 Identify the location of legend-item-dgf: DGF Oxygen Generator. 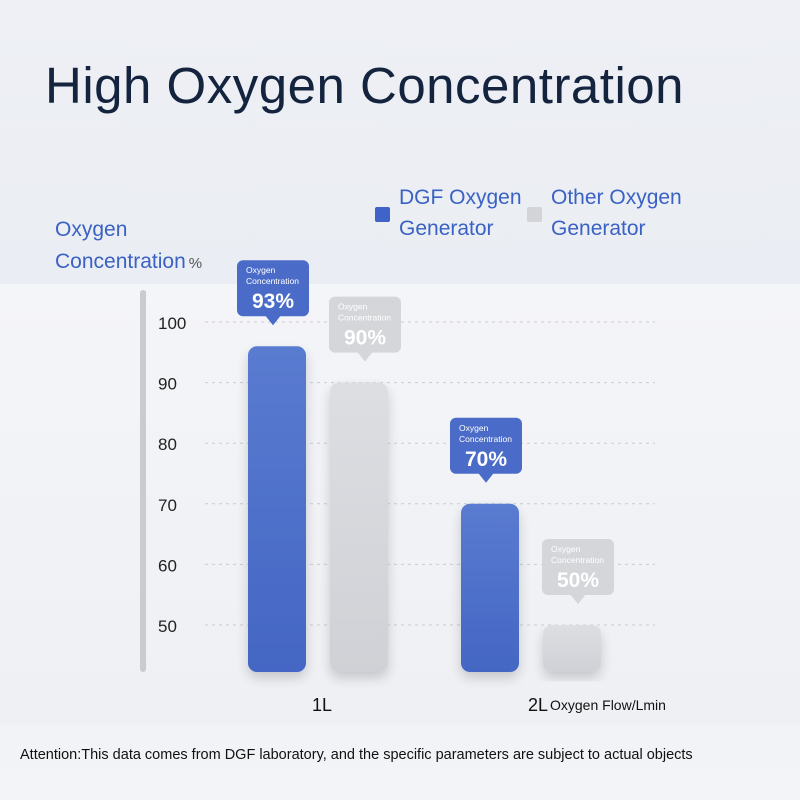
(448, 213).